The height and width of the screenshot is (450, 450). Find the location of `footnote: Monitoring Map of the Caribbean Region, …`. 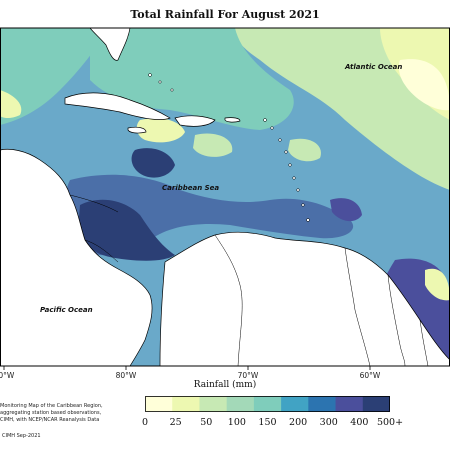

footnote: Monitoring Map of the Caribbean Region, … is located at coordinates (60, 413).